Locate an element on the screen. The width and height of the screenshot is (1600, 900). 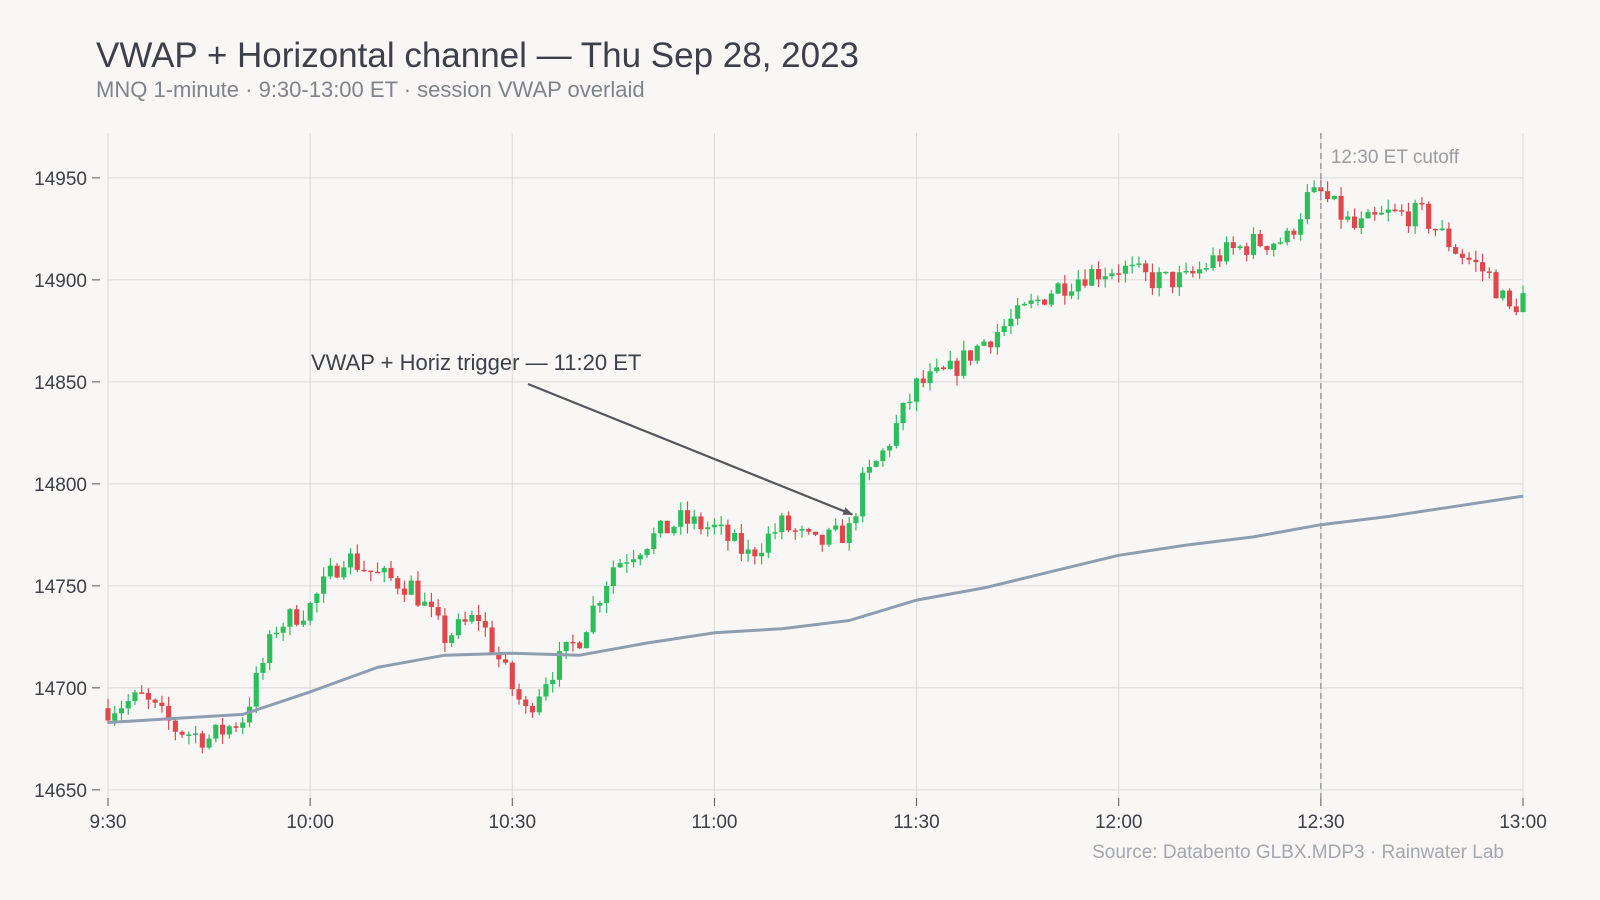
y-tick-label: 14900 is located at coordinates (60, 281).